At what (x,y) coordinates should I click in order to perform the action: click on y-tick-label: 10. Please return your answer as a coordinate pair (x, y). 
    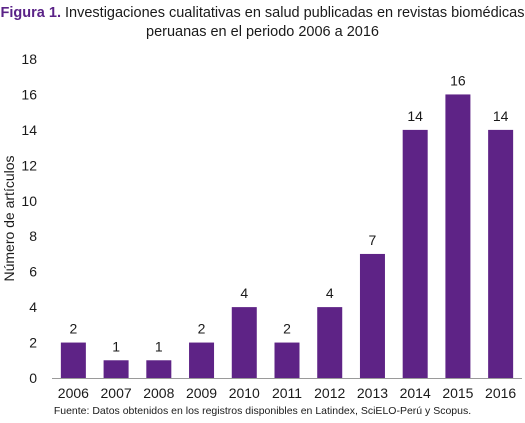
    Looking at the image, I should click on (29, 201).